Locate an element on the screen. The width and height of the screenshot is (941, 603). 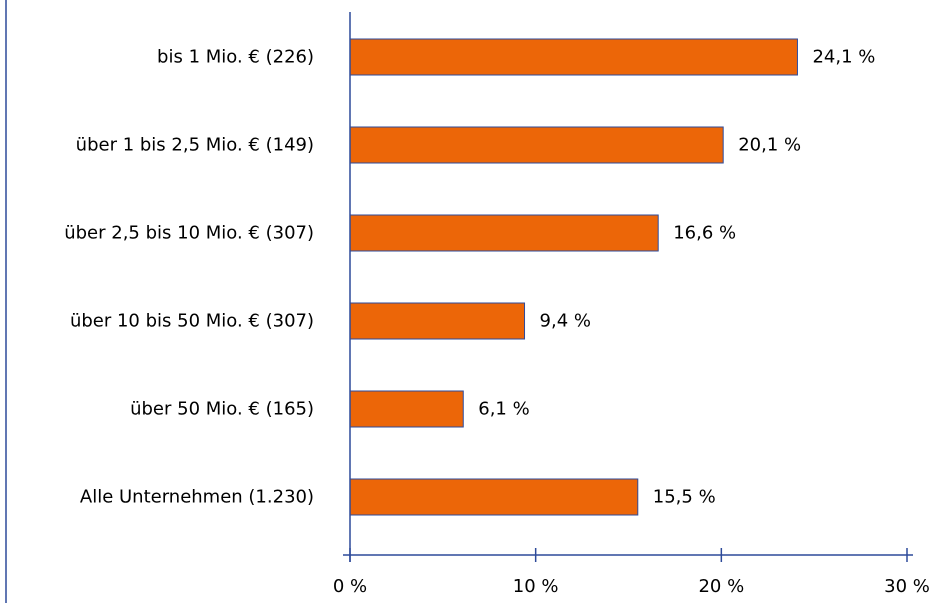
value-label: 15,5 % is located at coordinates (684, 497).